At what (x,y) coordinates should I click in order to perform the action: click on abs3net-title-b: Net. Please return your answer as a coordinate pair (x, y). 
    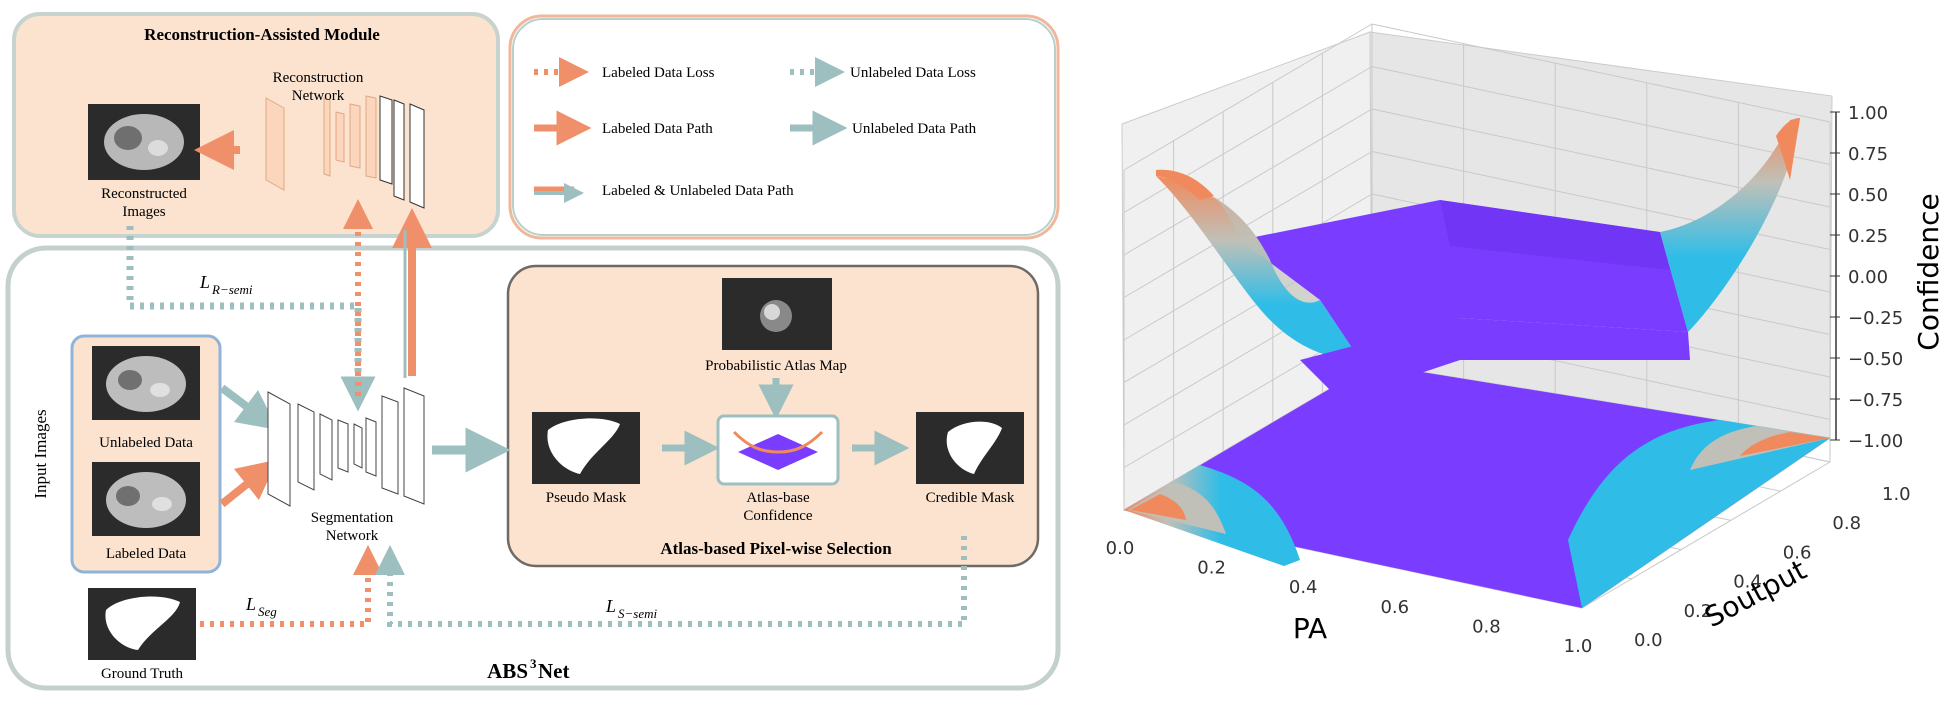
    Looking at the image, I should click on (553, 671).